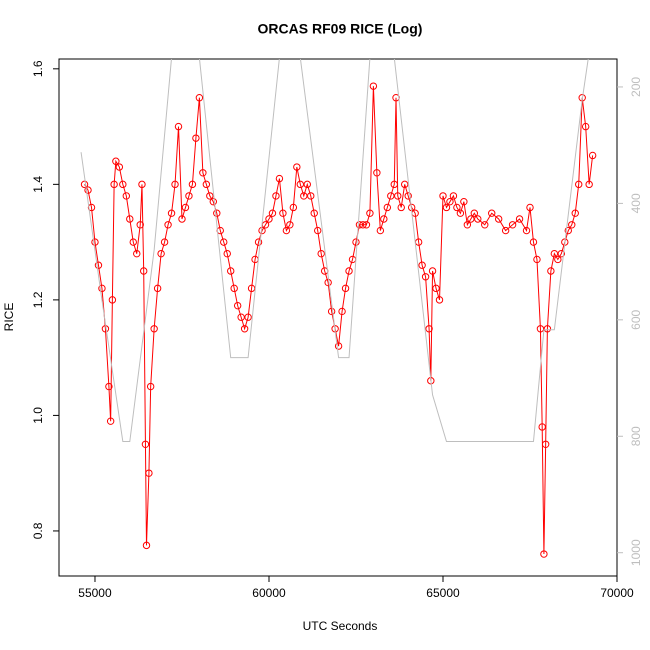 The image size is (650, 650). Describe the element at coordinates (38, 184) in the screenshot. I see `y-tick-label: 1.4` at that location.